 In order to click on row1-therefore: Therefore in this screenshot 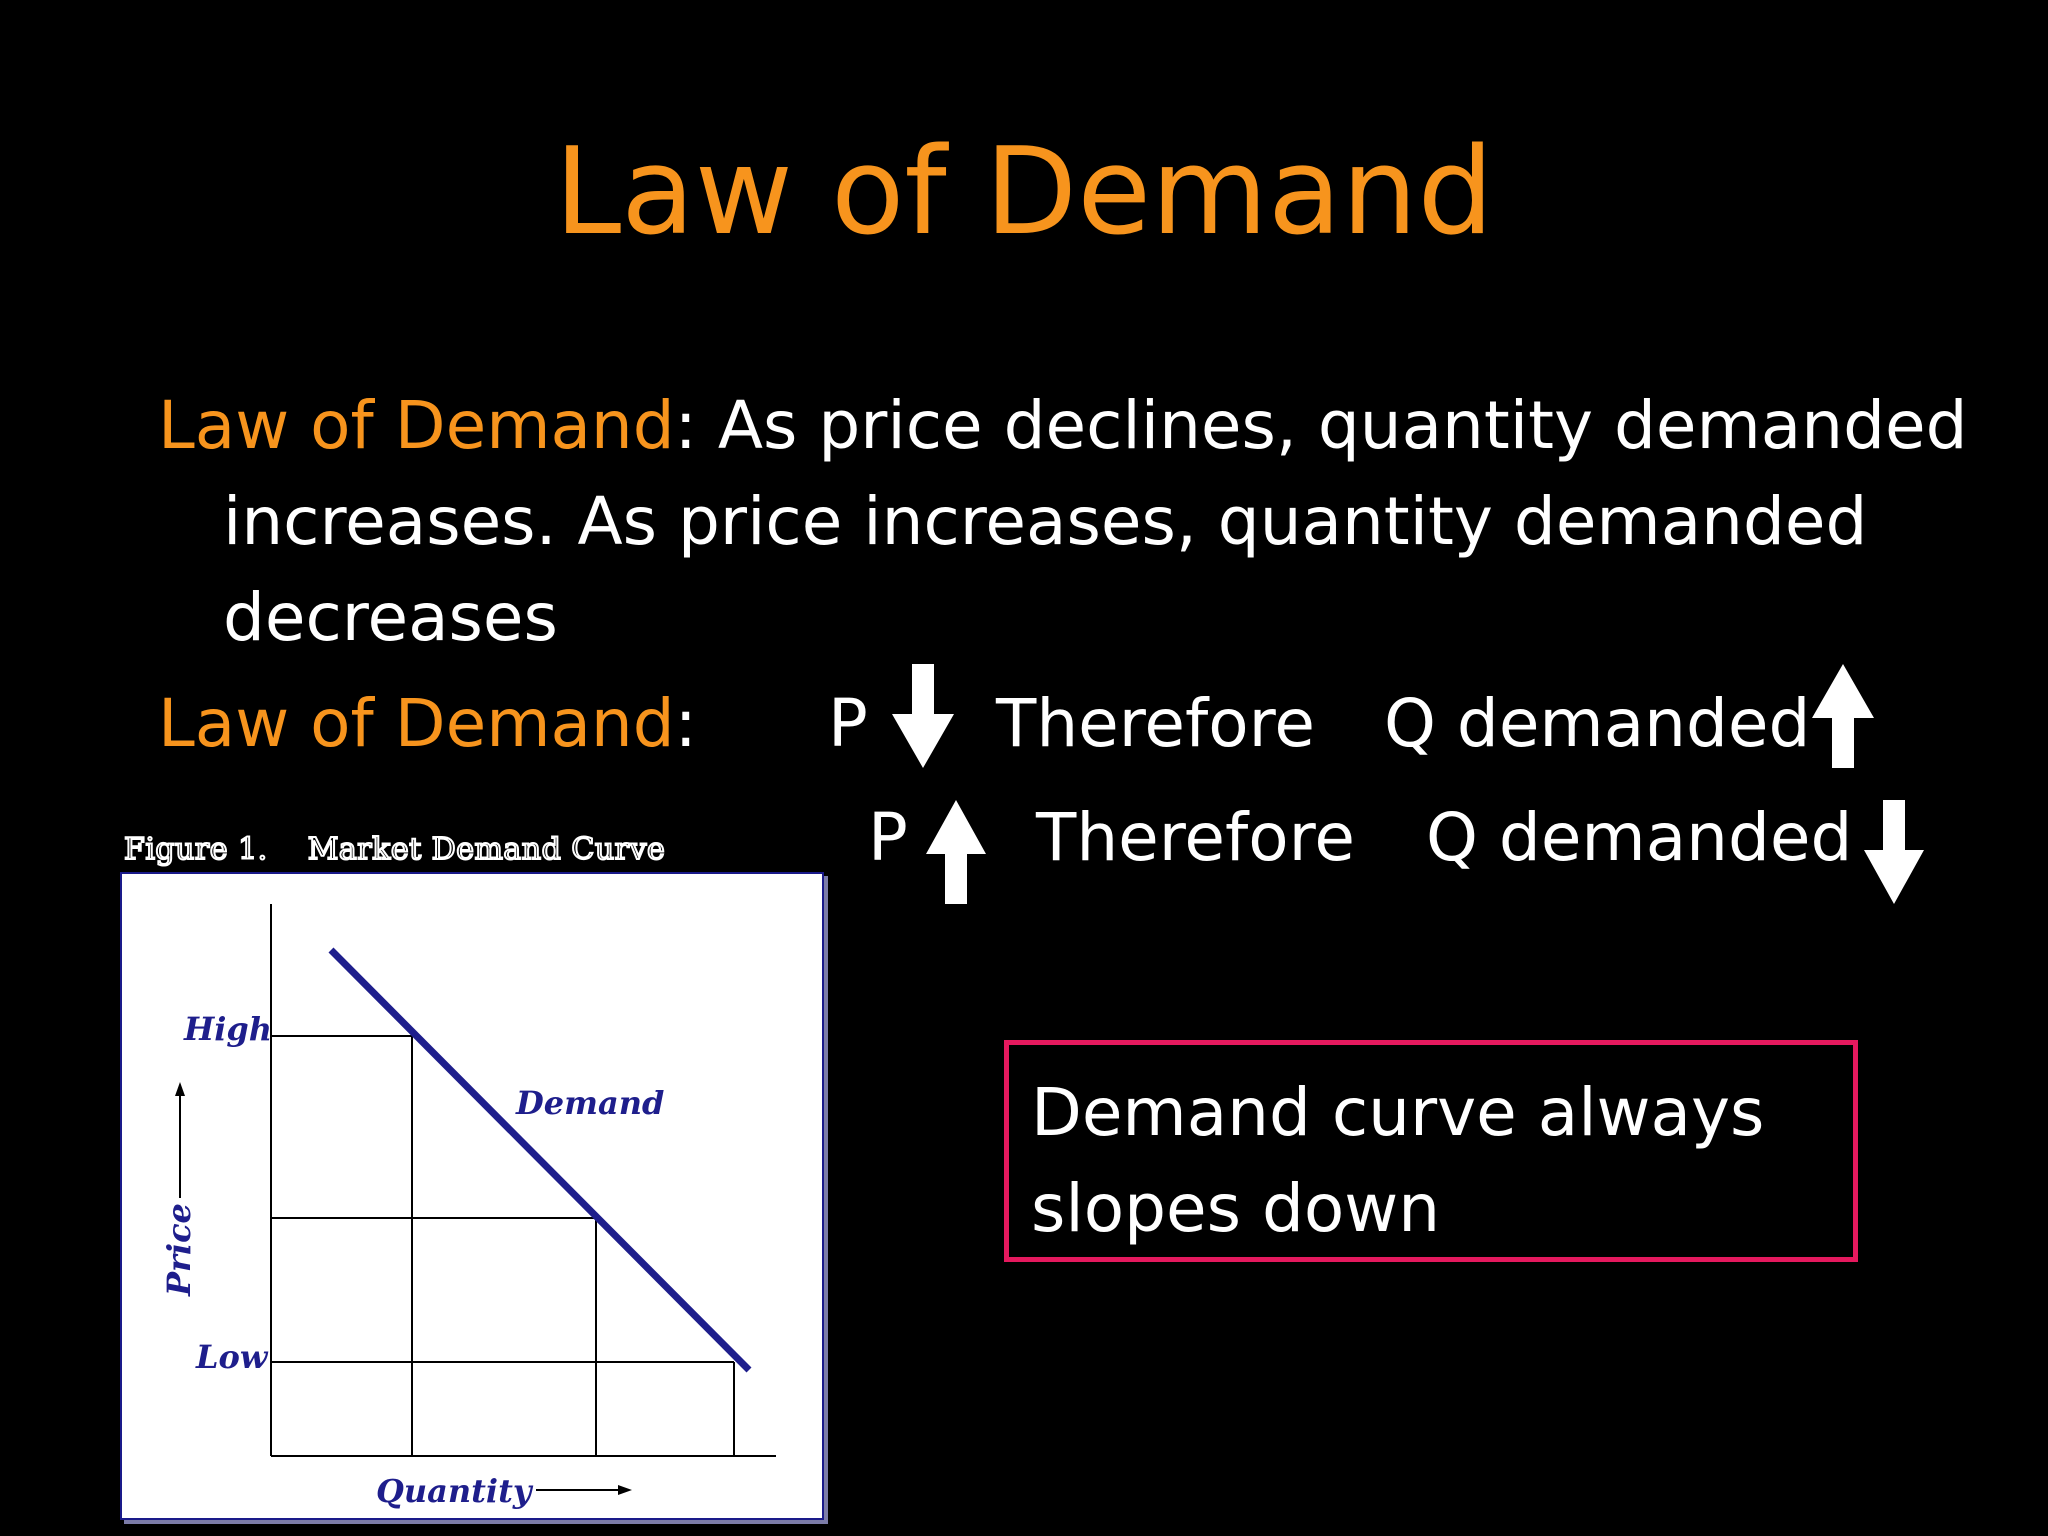, I will do `click(1155, 723)`.